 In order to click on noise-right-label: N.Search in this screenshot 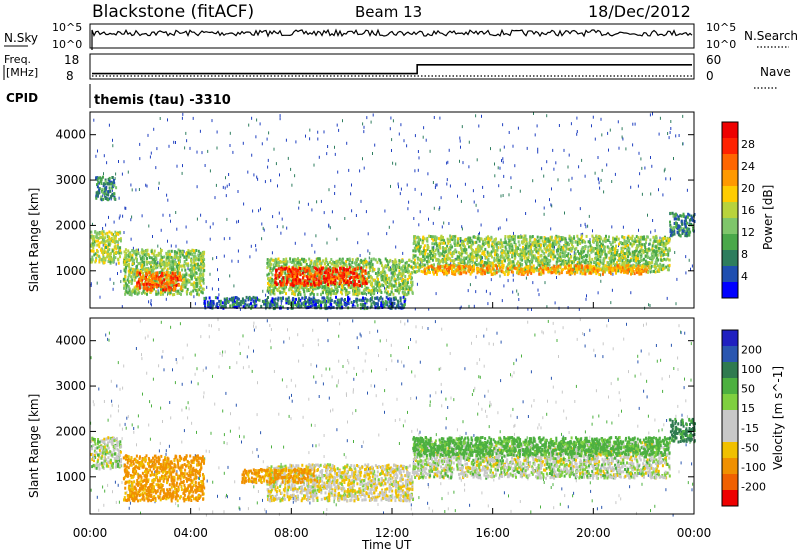, I will do `click(771, 36)`.